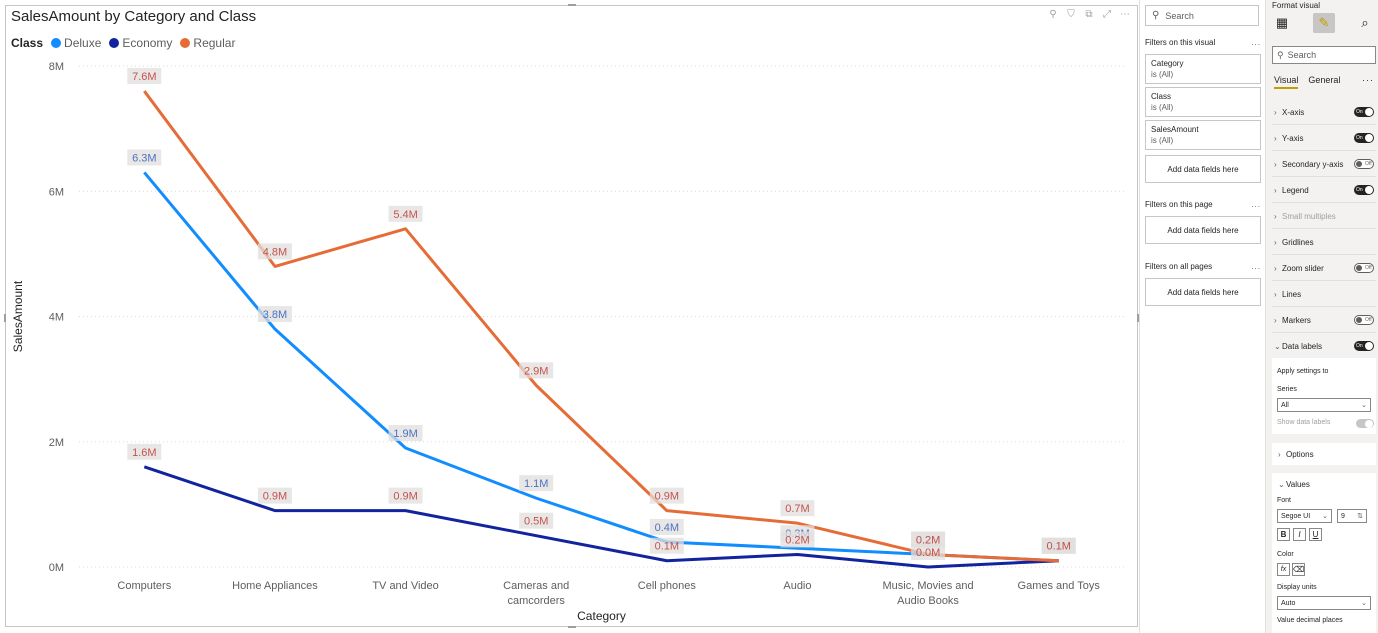  Describe the element at coordinates (1323, 484) in the screenshot. I see `values-row: ⌄ Values` at that location.